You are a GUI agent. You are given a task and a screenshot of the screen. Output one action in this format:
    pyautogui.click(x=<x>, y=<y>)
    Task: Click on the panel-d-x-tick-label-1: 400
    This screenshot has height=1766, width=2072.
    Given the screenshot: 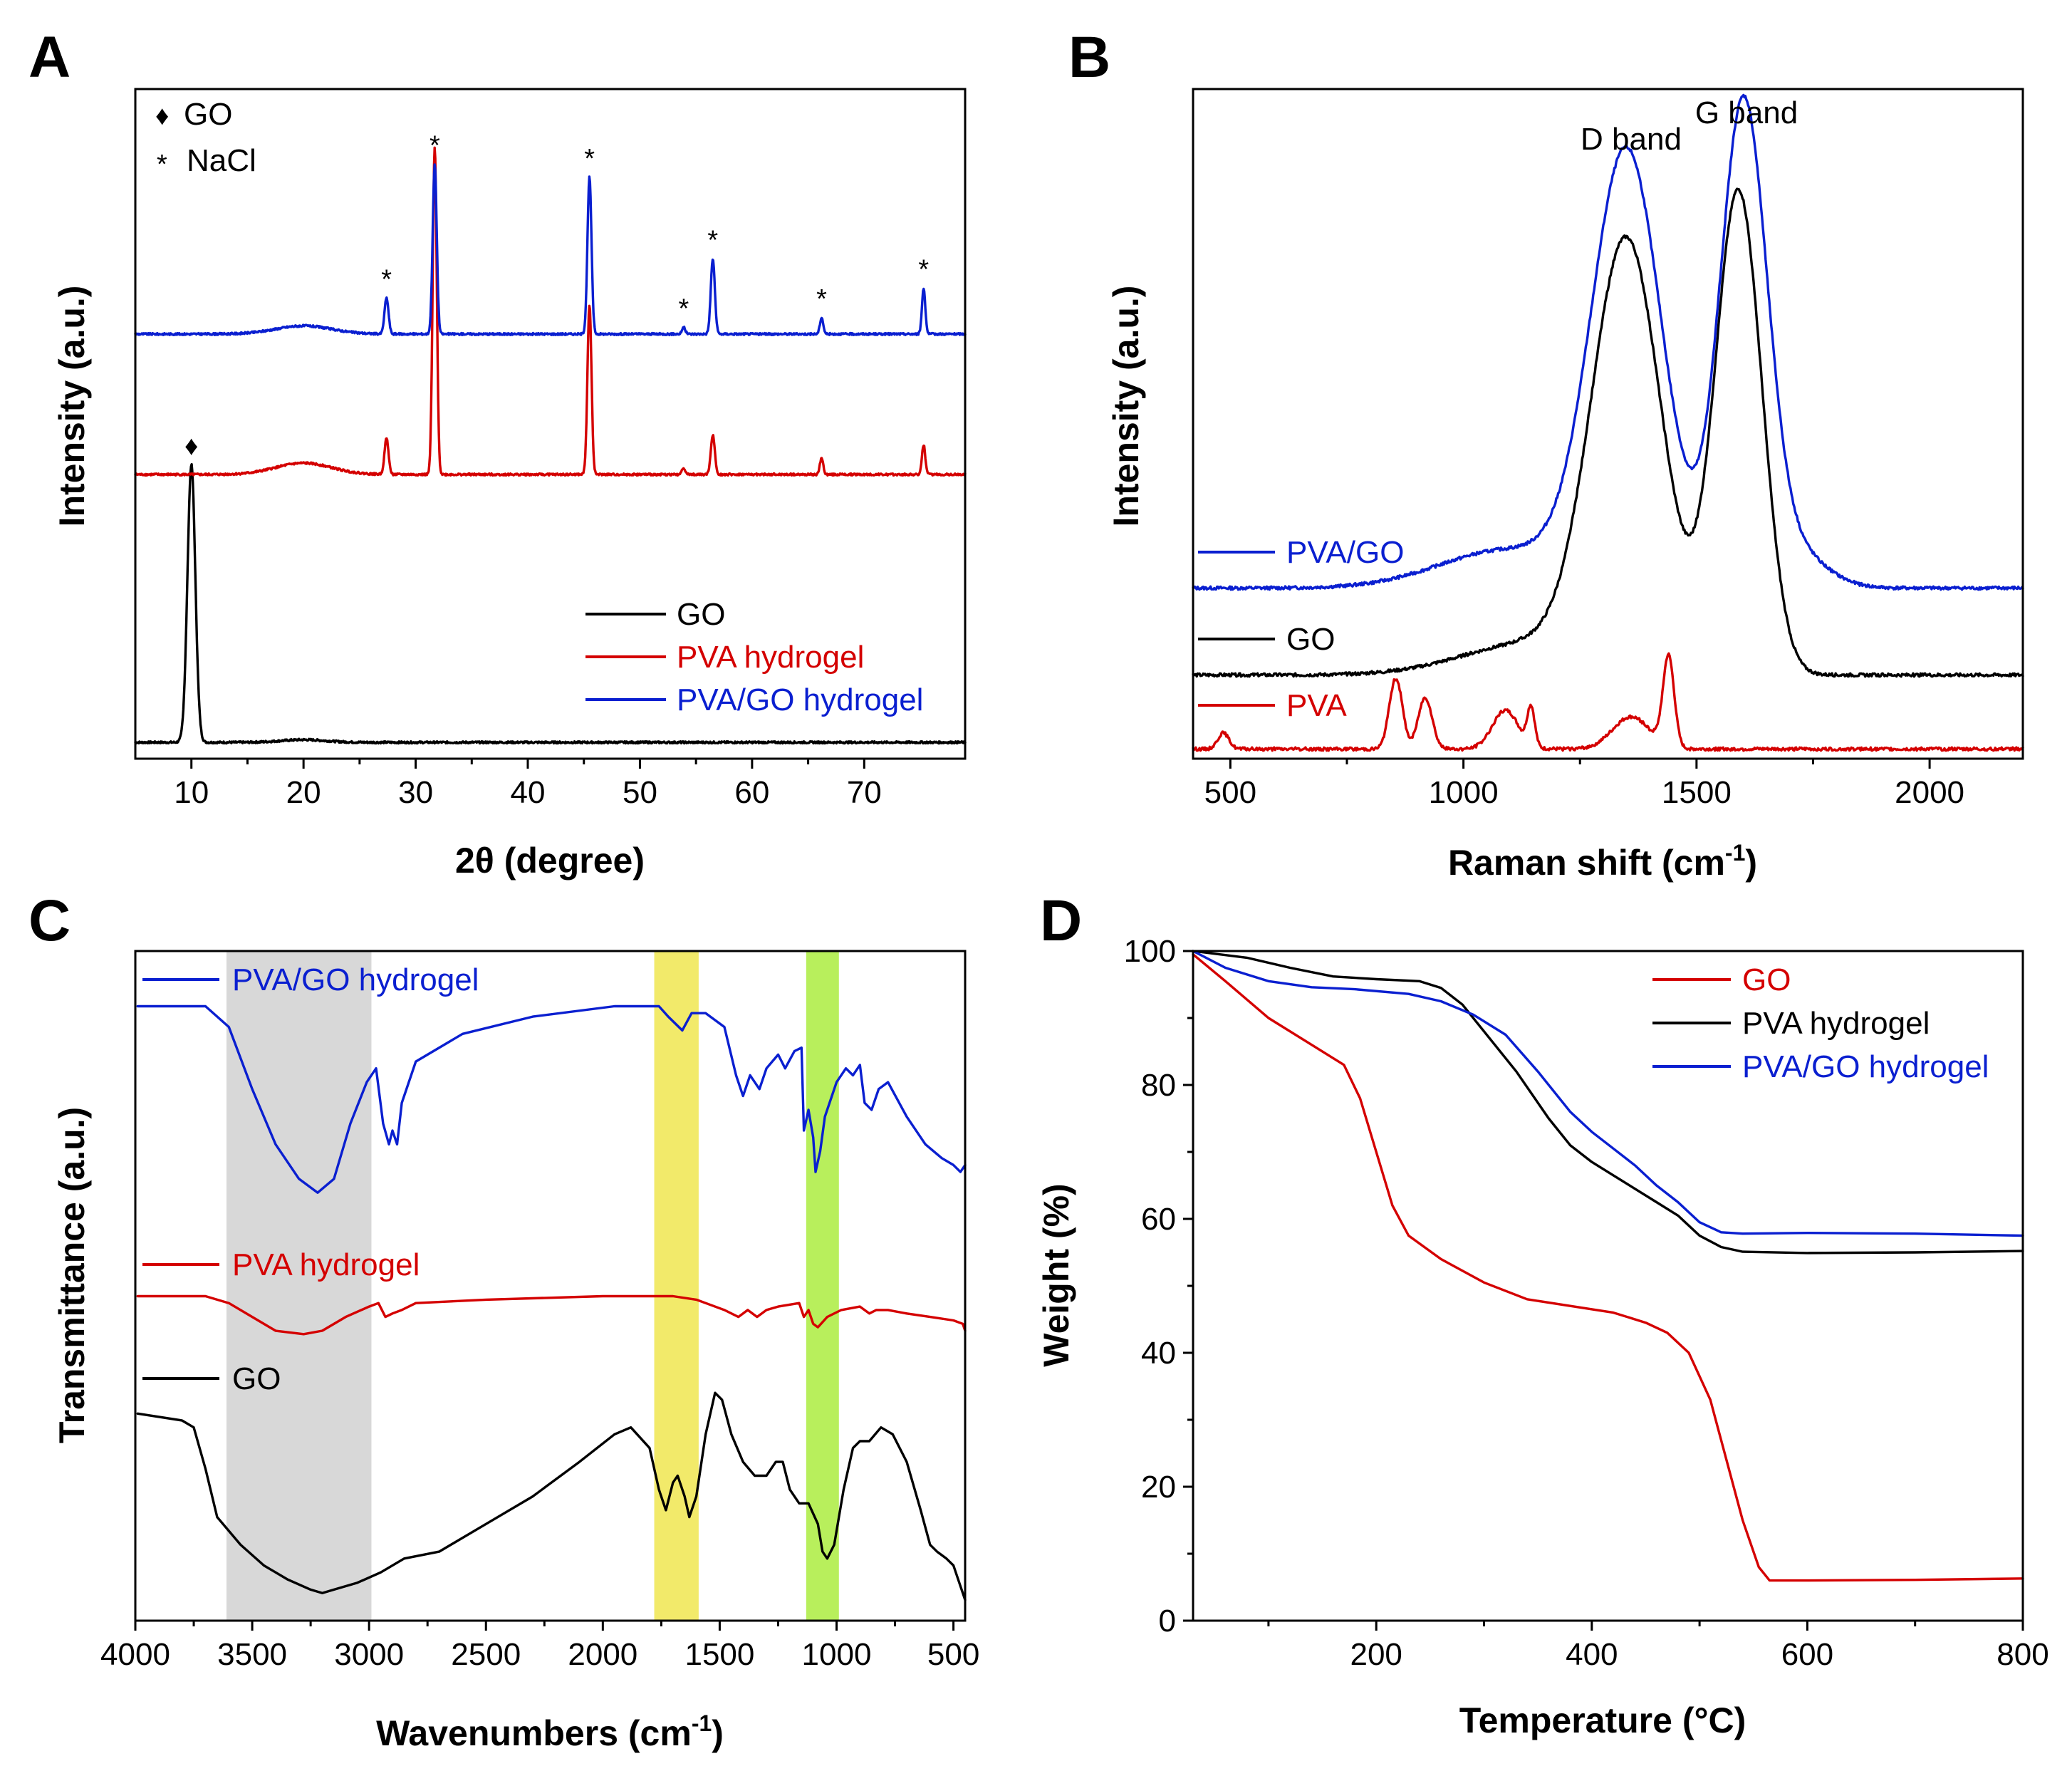 What is the action you would take?
    pyautogui.click(x=1592, y=1654)
    